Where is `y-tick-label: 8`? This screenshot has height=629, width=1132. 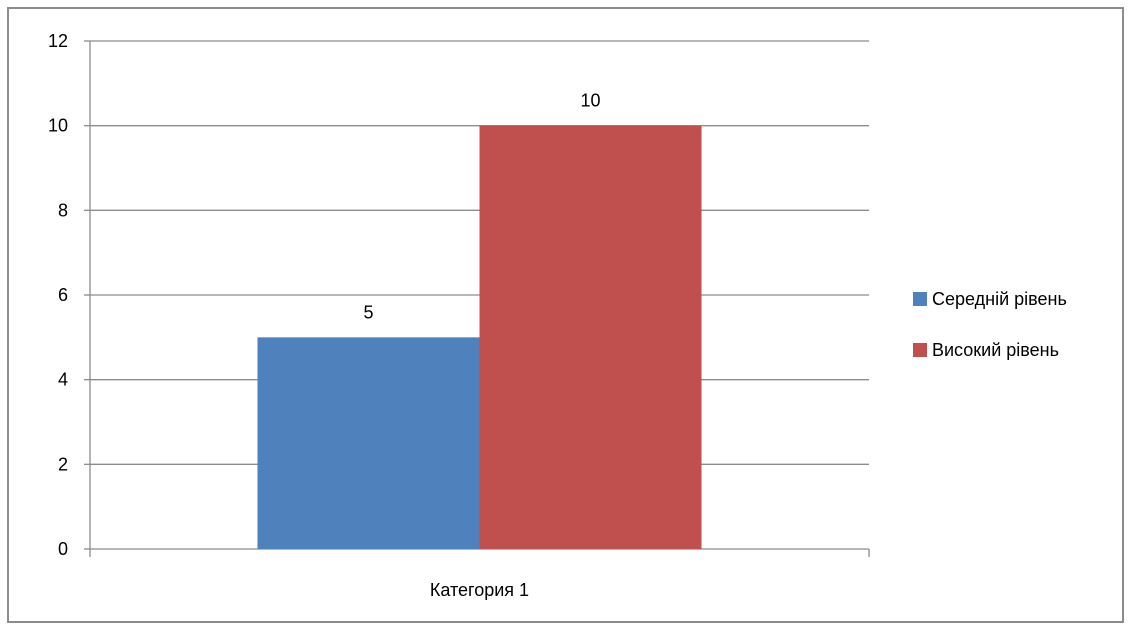 y-tick-label: 8 is located at coordinates (63, 210).